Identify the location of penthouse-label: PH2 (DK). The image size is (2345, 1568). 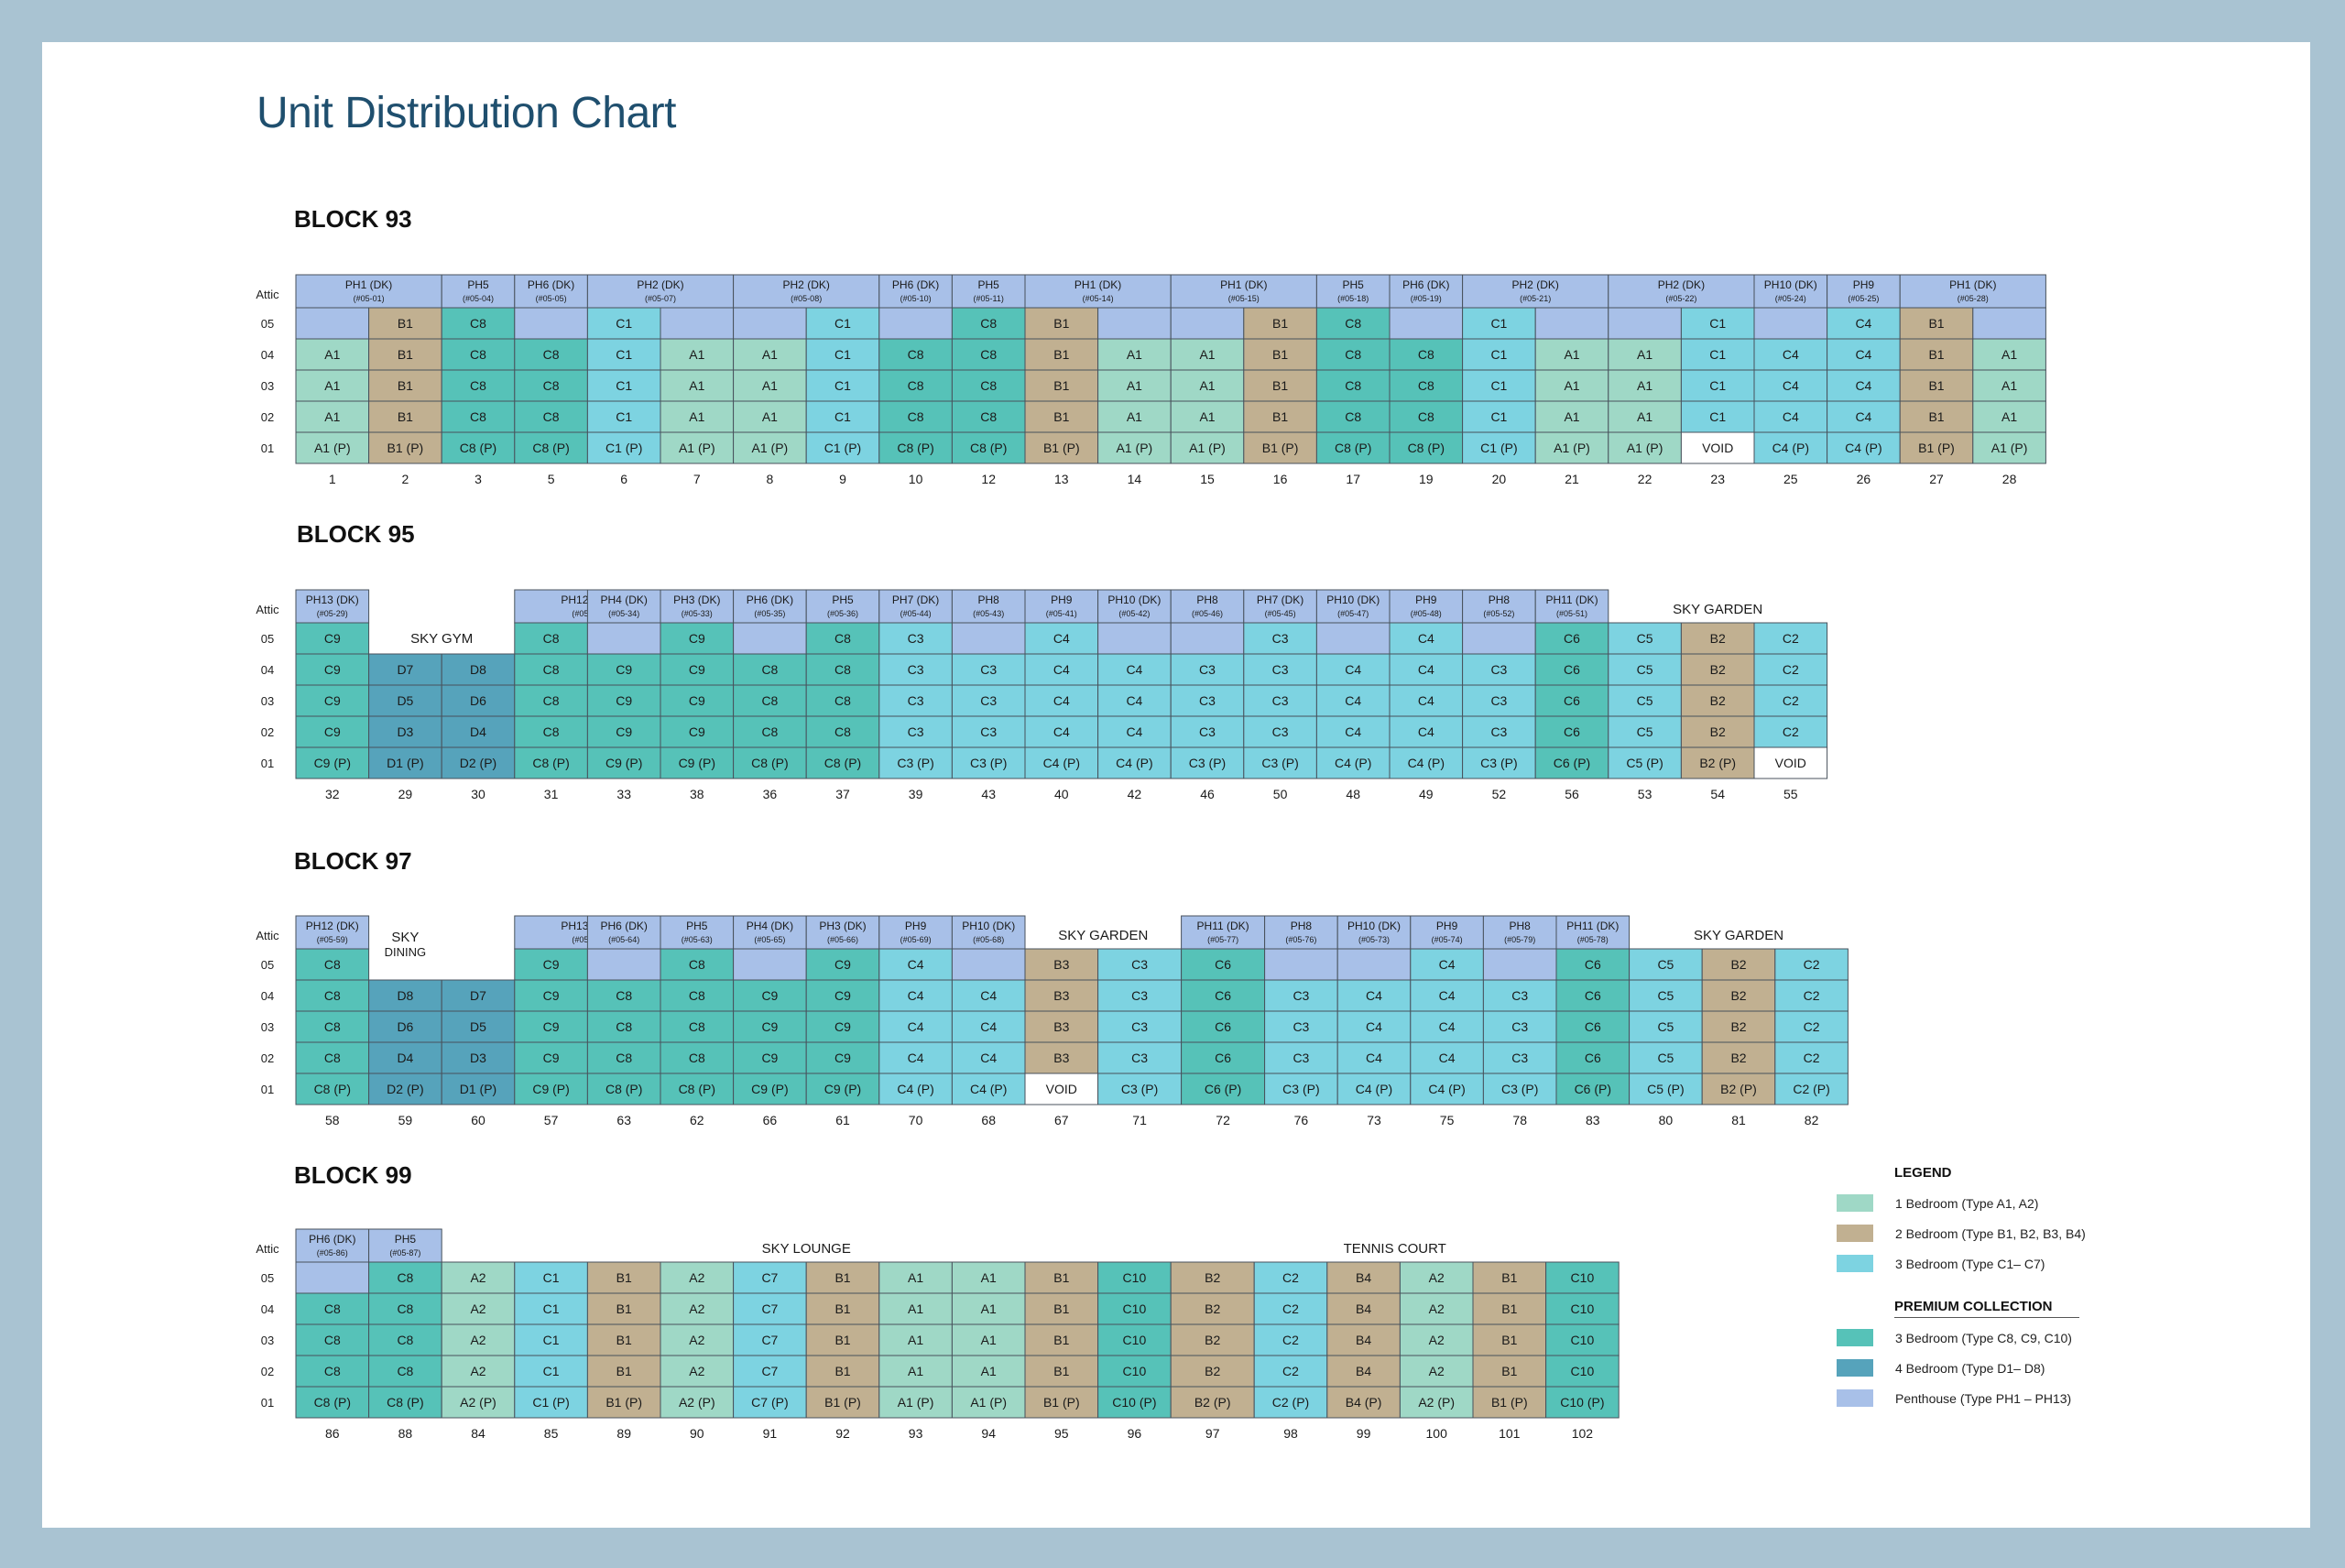
(1681, 284).